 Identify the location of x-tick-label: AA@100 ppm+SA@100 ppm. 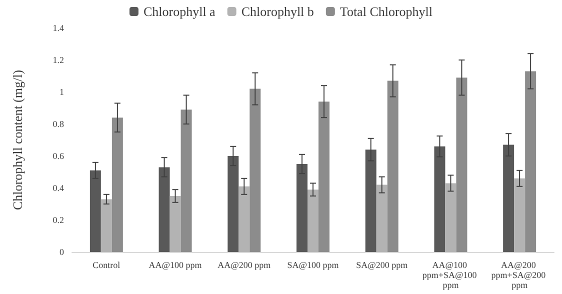
(451, 275).